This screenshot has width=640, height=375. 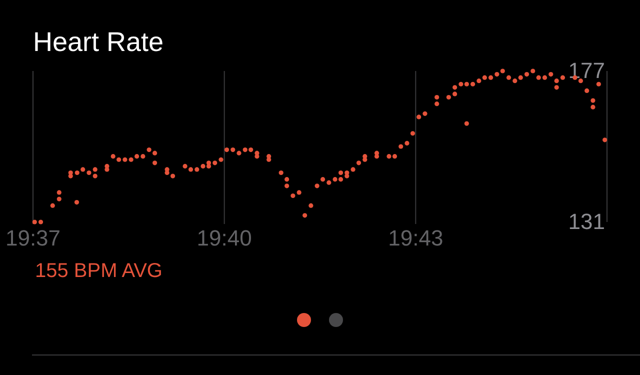 I want to click on x-tick-label: 19:43, so click(x=416, y=238).